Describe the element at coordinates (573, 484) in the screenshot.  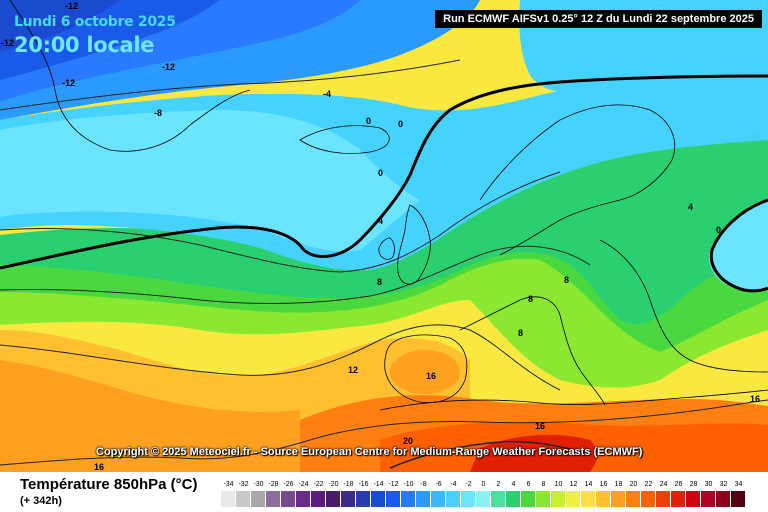
I see `color-scale-label: 12` at that location.